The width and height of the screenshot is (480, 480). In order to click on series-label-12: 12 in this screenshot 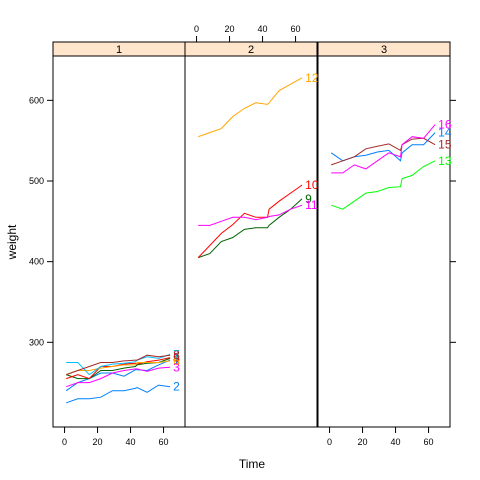, I will do `click(312, 78)`.